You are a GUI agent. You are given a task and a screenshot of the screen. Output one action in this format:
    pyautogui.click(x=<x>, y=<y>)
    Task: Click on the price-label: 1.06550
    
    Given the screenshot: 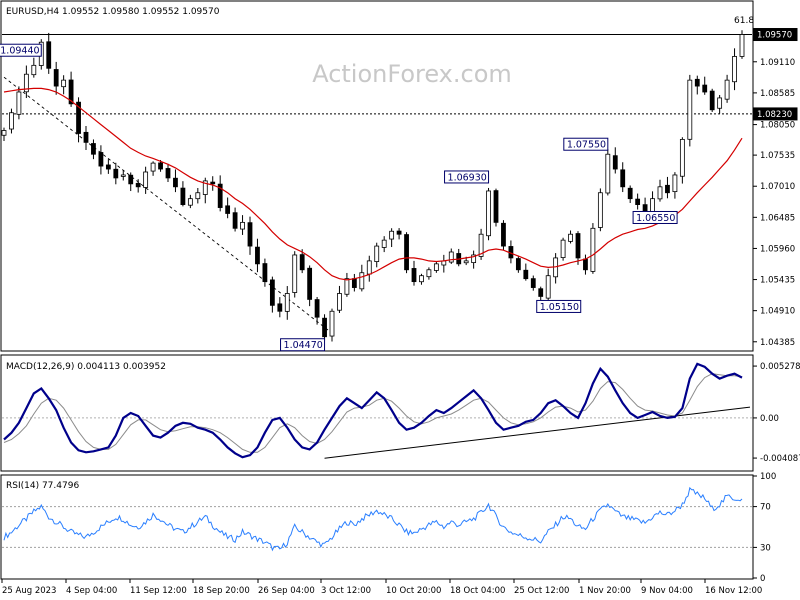 What is the action you would take?
    pyautogui.click(x=655, y=218)
    